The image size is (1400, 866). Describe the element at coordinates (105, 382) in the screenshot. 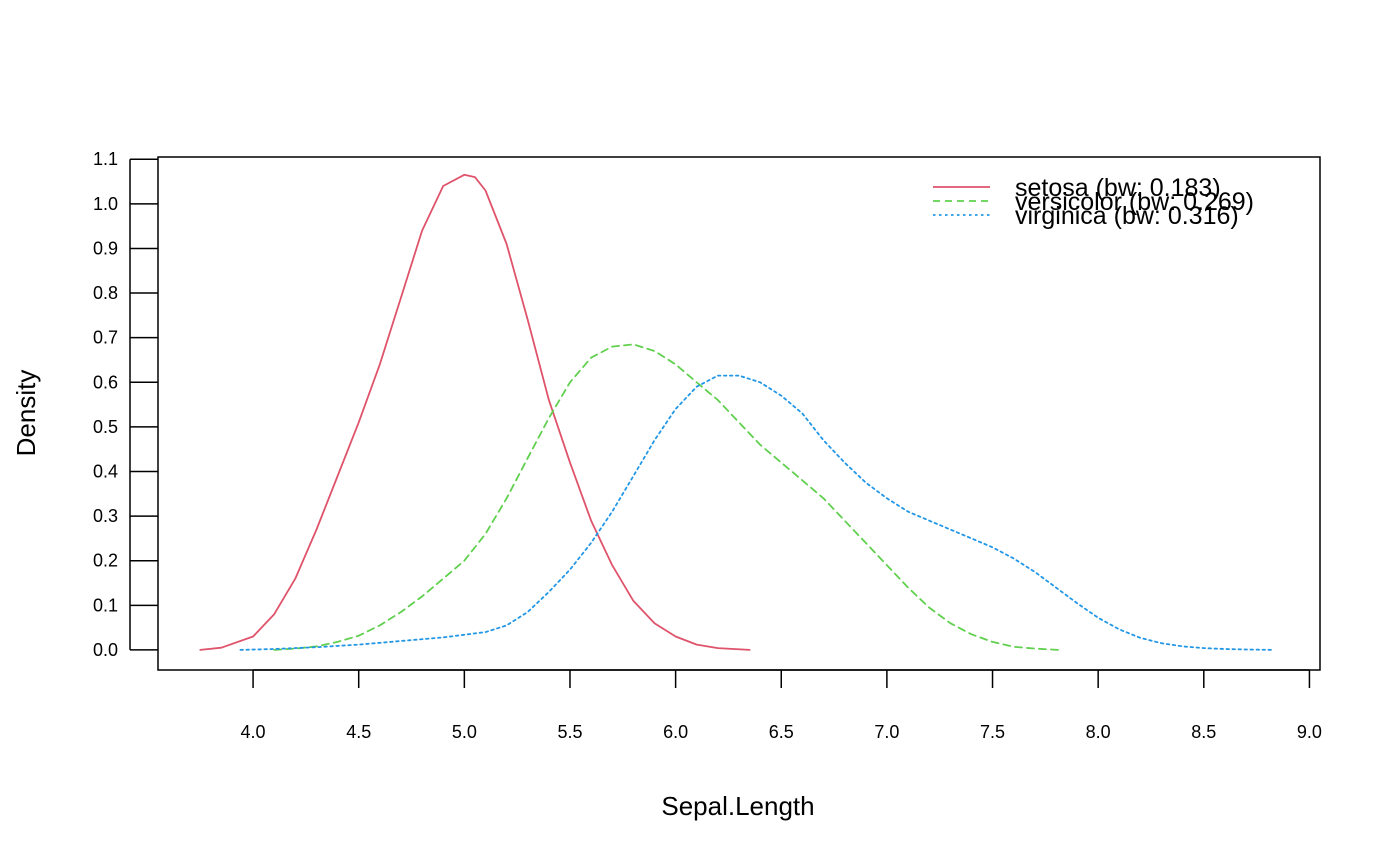

I see `y-tick-label: 0.6` at that location.